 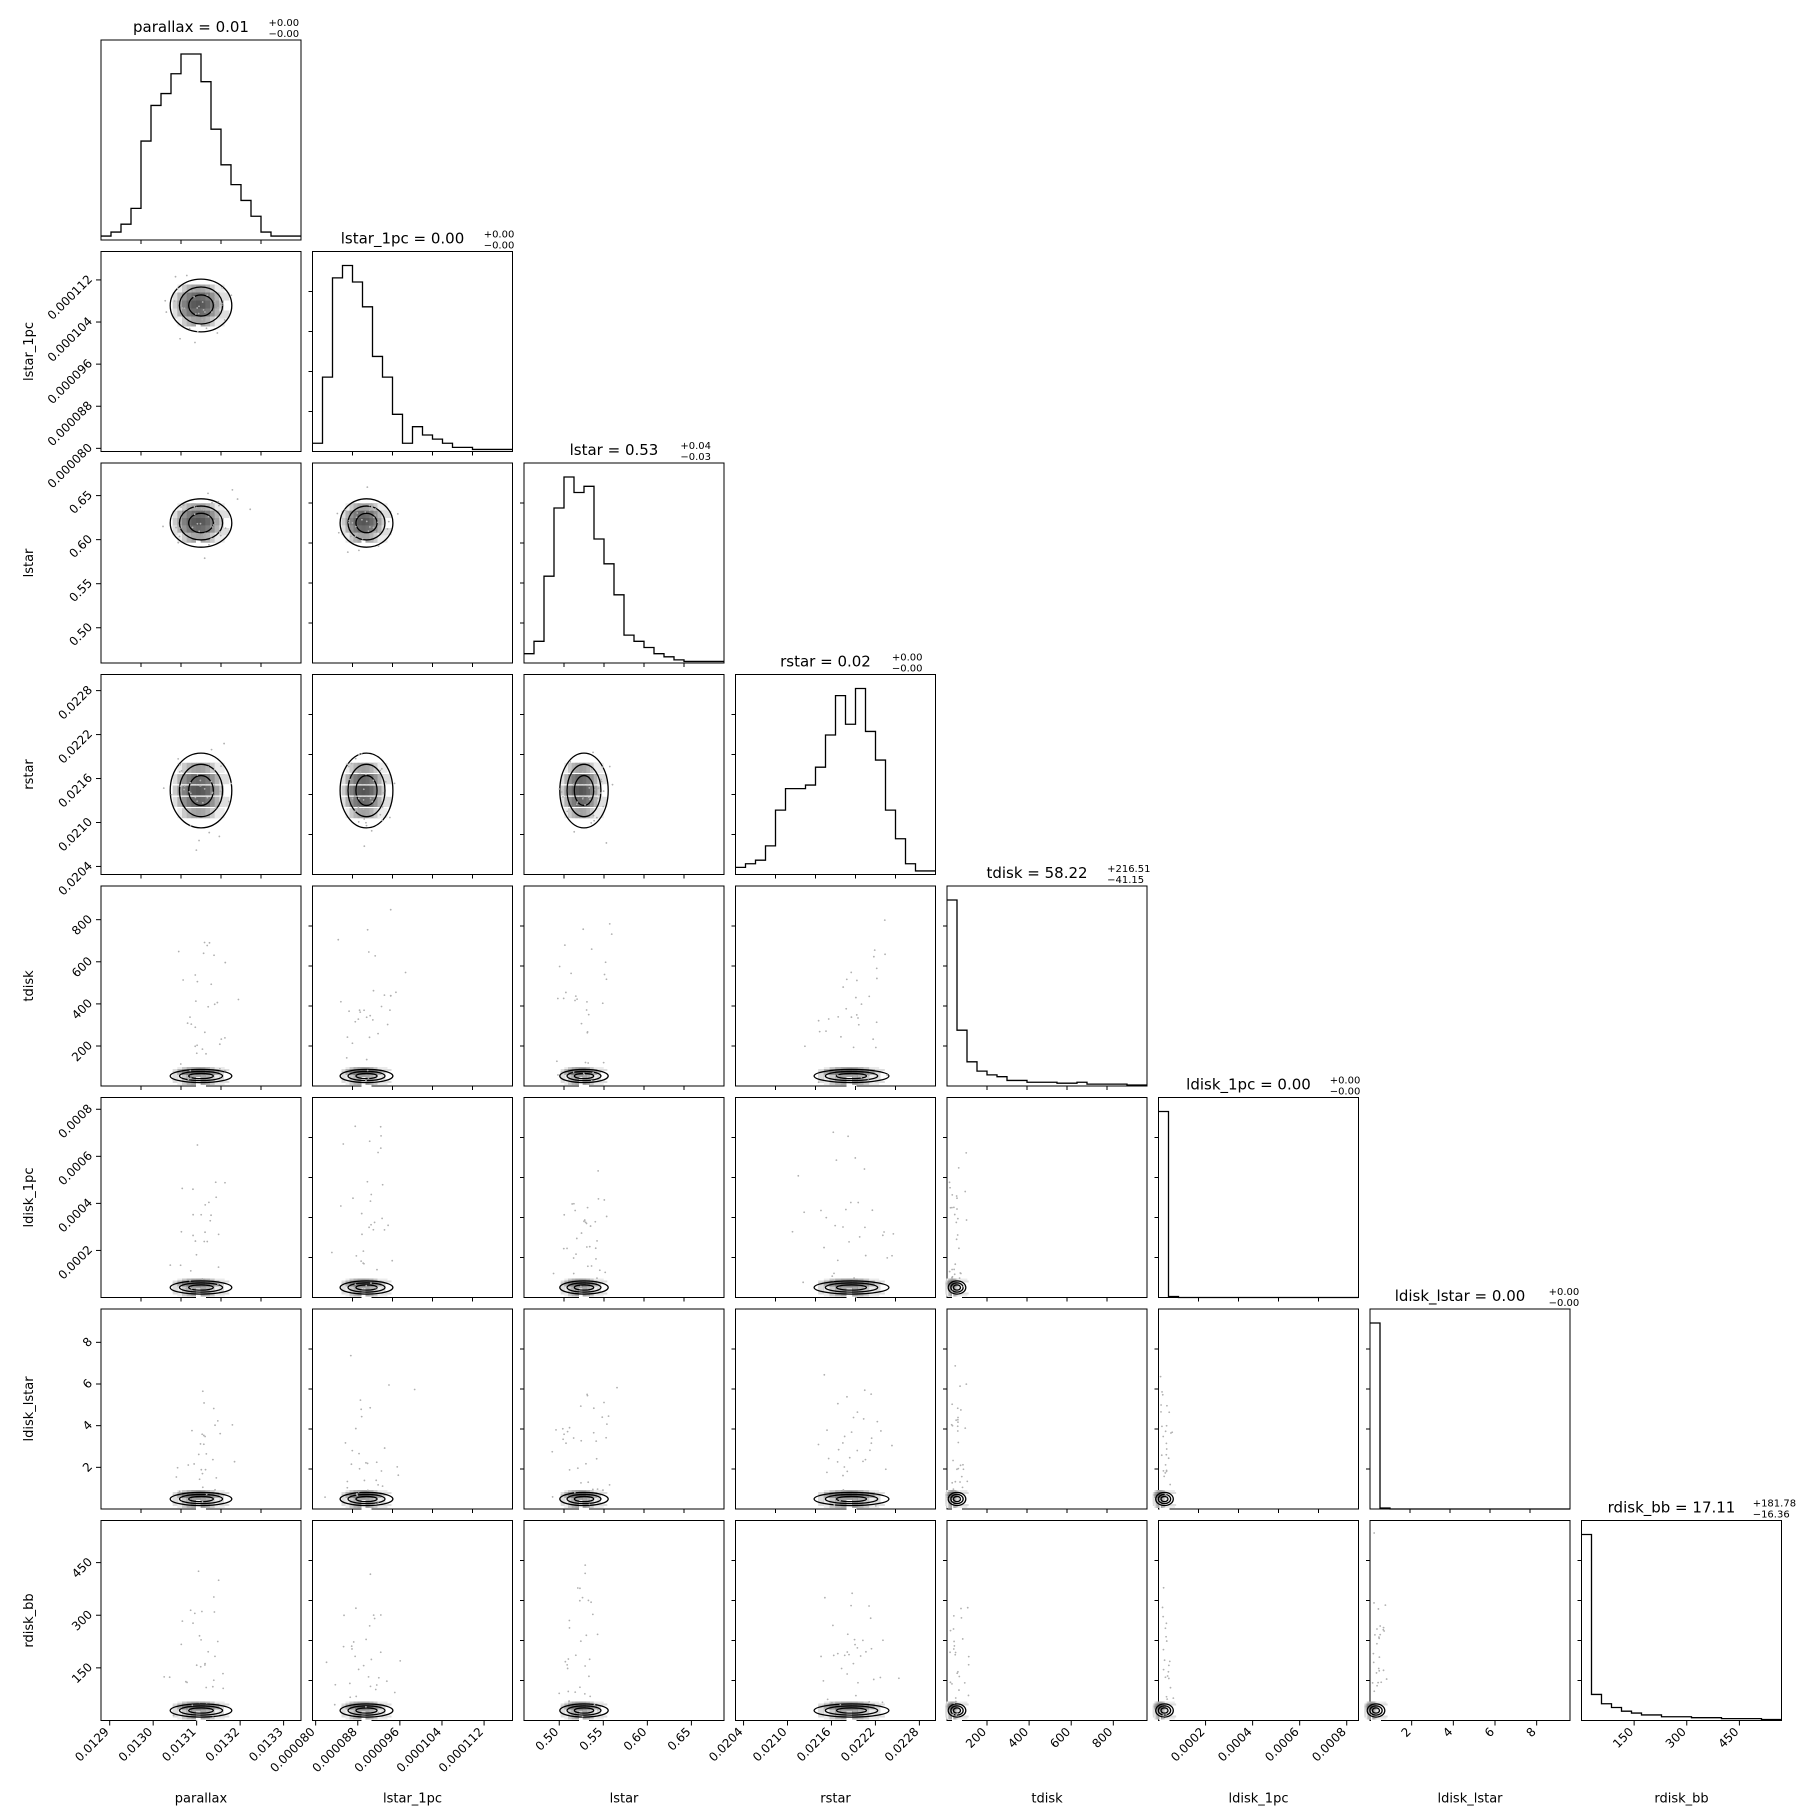 I want to click on panel-rdisk-bb-vs-lstar: 0.50 0.55 0.60 0.65 lstar, so click(x=622, y=1663).